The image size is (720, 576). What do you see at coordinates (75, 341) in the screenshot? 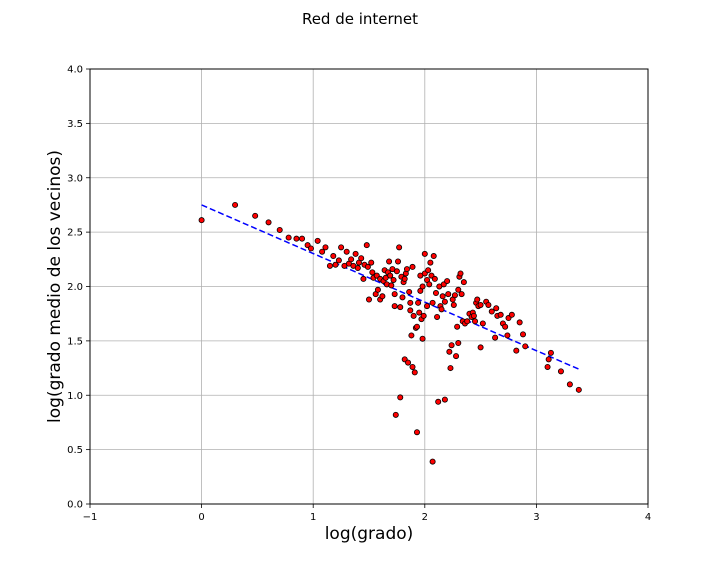
I see `y-tick-label: 1.5` at bounding box center [75, 341].